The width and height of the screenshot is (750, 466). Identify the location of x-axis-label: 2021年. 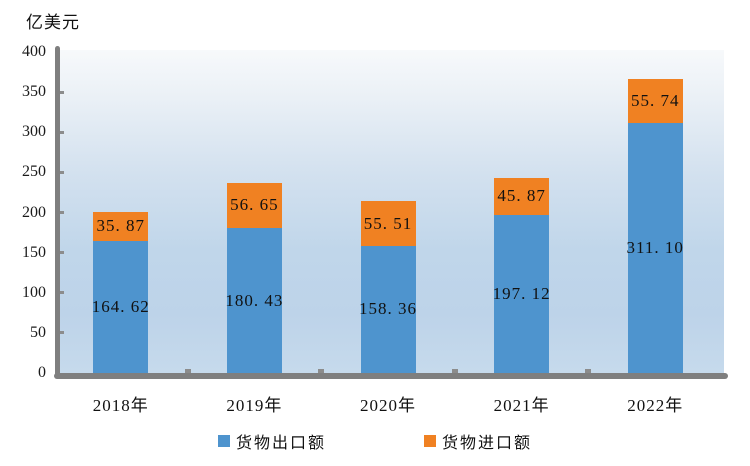
(521, 405).